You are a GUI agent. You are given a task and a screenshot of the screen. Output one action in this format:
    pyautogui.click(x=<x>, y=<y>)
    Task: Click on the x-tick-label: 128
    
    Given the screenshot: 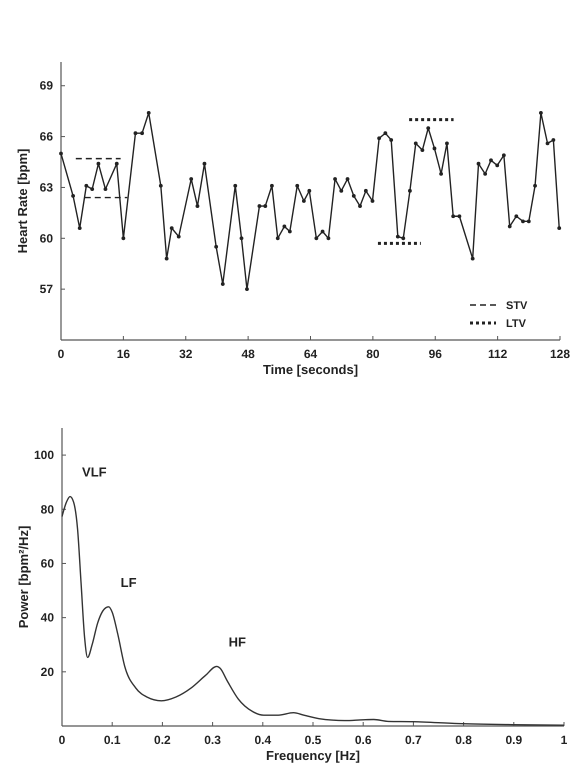 What is the action you would take?
    pyautogui.click(x=560, y=354)
    